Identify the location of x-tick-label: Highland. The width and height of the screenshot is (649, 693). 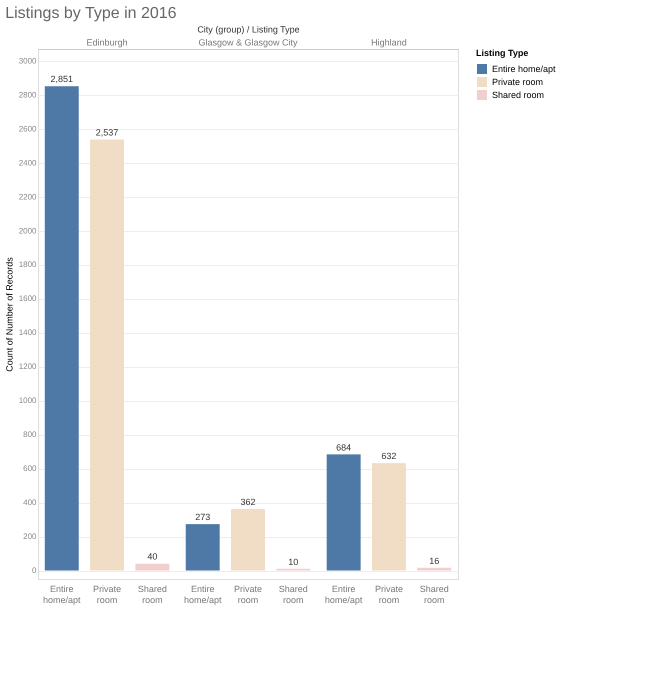
(389, 43).